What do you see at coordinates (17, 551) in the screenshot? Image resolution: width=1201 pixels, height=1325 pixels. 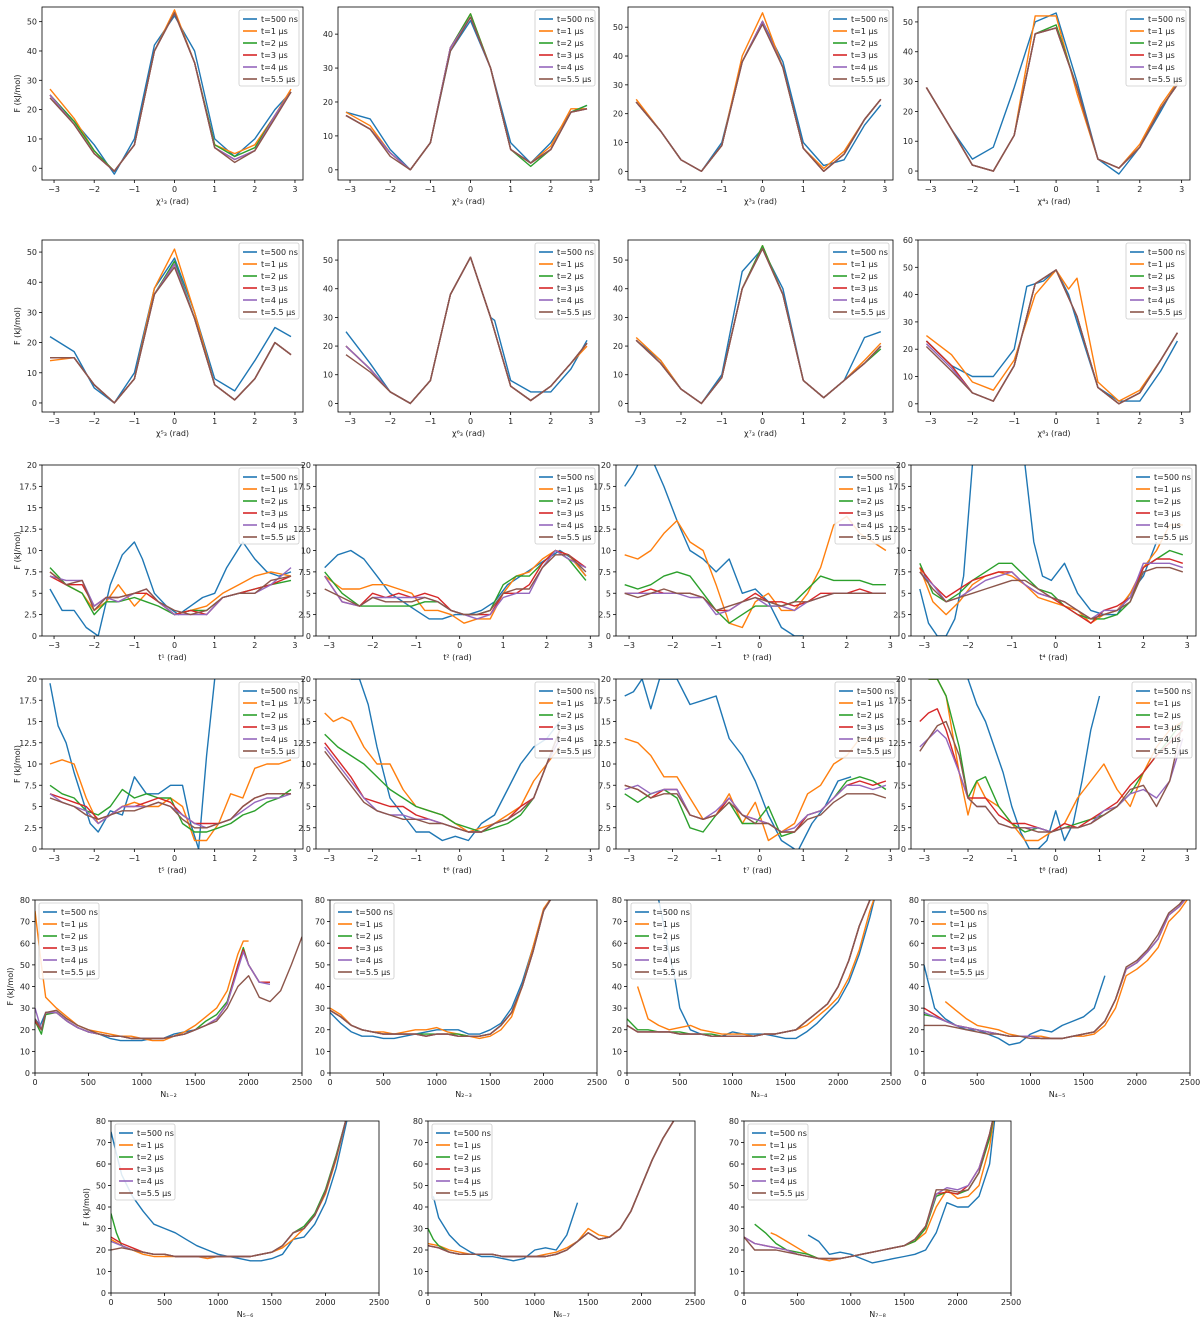 I see `y-axis-label: F (kJ/mol)` at bounding box center [17, 551].